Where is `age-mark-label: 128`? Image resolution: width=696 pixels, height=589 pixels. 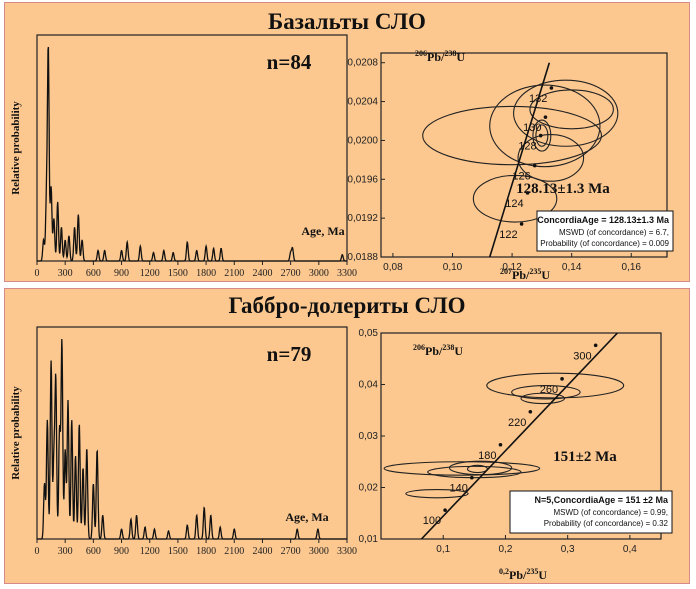
age-mark-label: 128 is located at coordinates (527, 147).